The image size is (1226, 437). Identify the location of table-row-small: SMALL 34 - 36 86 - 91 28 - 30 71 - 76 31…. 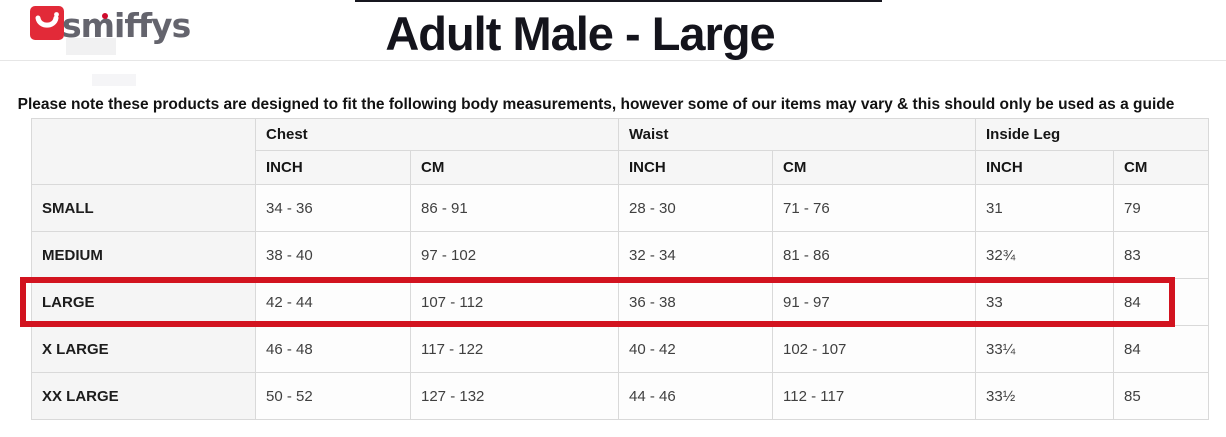
(620, 208).